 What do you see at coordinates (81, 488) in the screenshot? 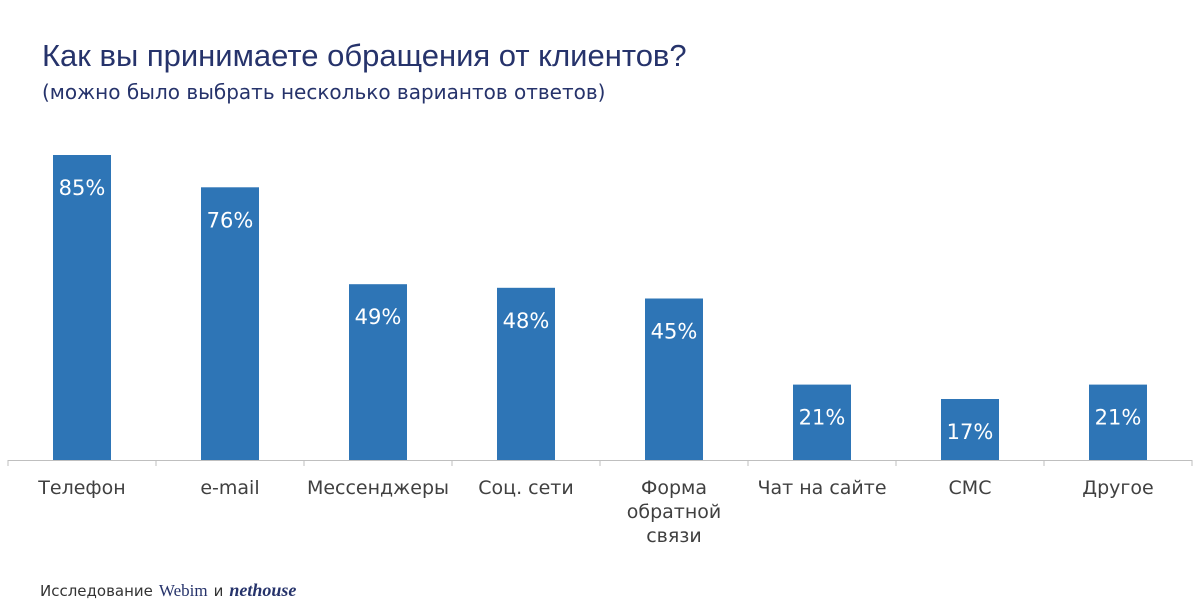
I see `category-label-1: Телефон` at bounding box center [81, 488].